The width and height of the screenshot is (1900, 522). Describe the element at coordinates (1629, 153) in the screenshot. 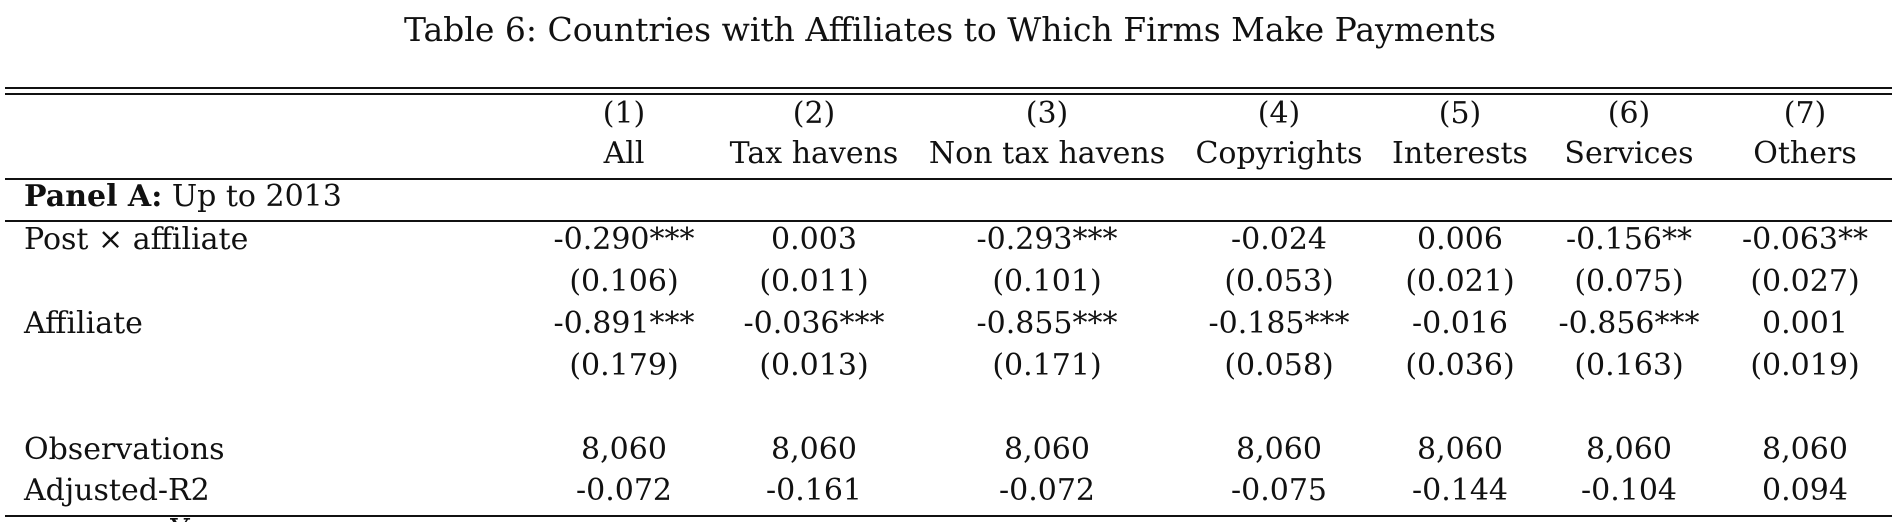

I see `column-label-services: Services` at that location.